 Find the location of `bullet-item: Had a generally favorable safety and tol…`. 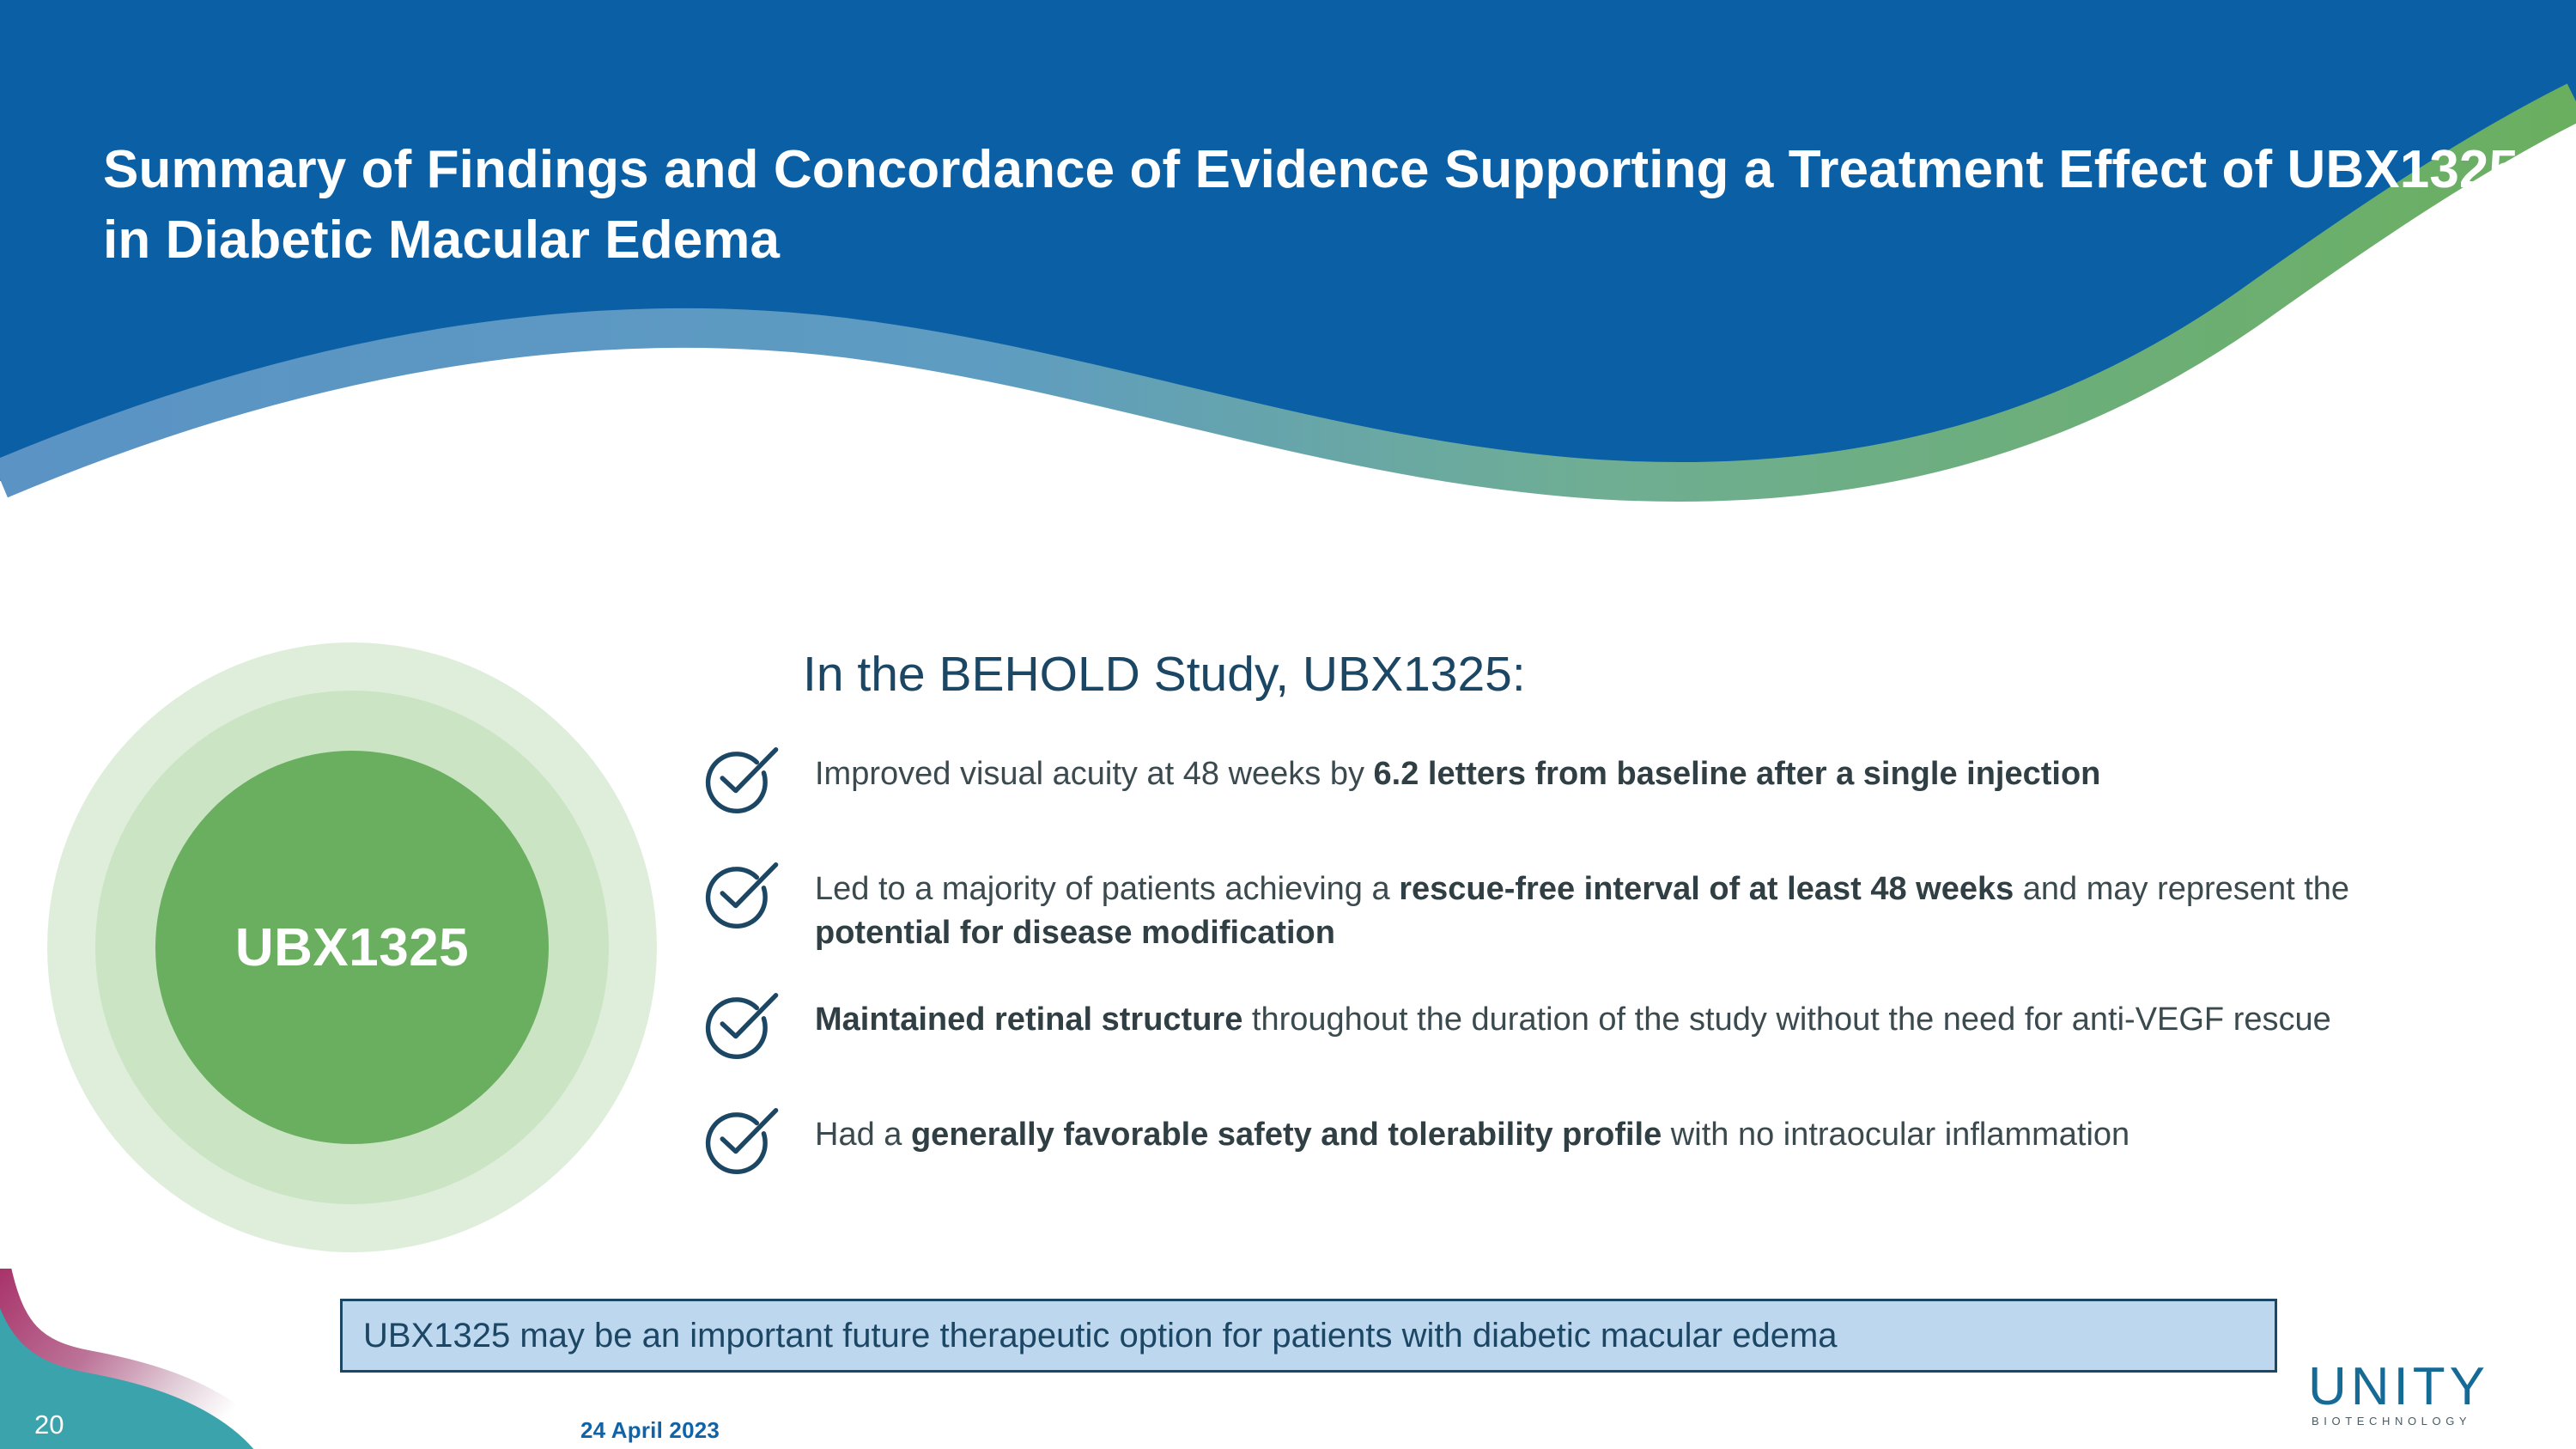

bullet-item: Had a generally favorable safety and tol… is located at coordinates (1550, 1145).